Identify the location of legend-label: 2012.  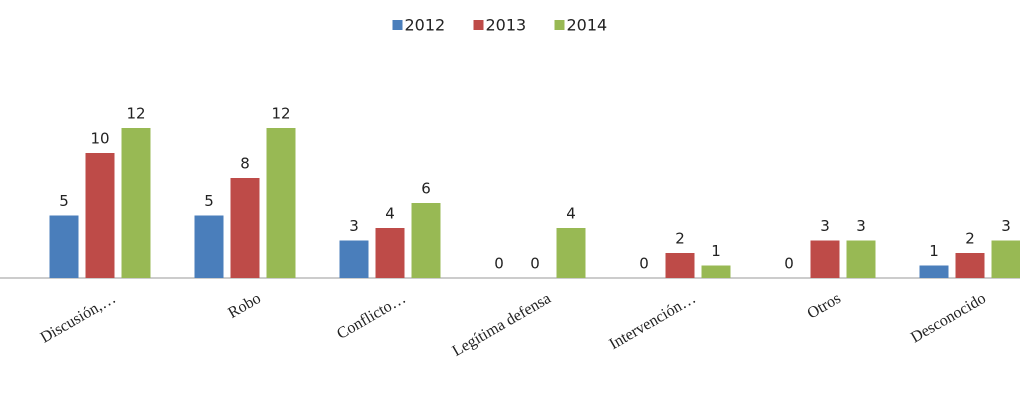
(425, 25).